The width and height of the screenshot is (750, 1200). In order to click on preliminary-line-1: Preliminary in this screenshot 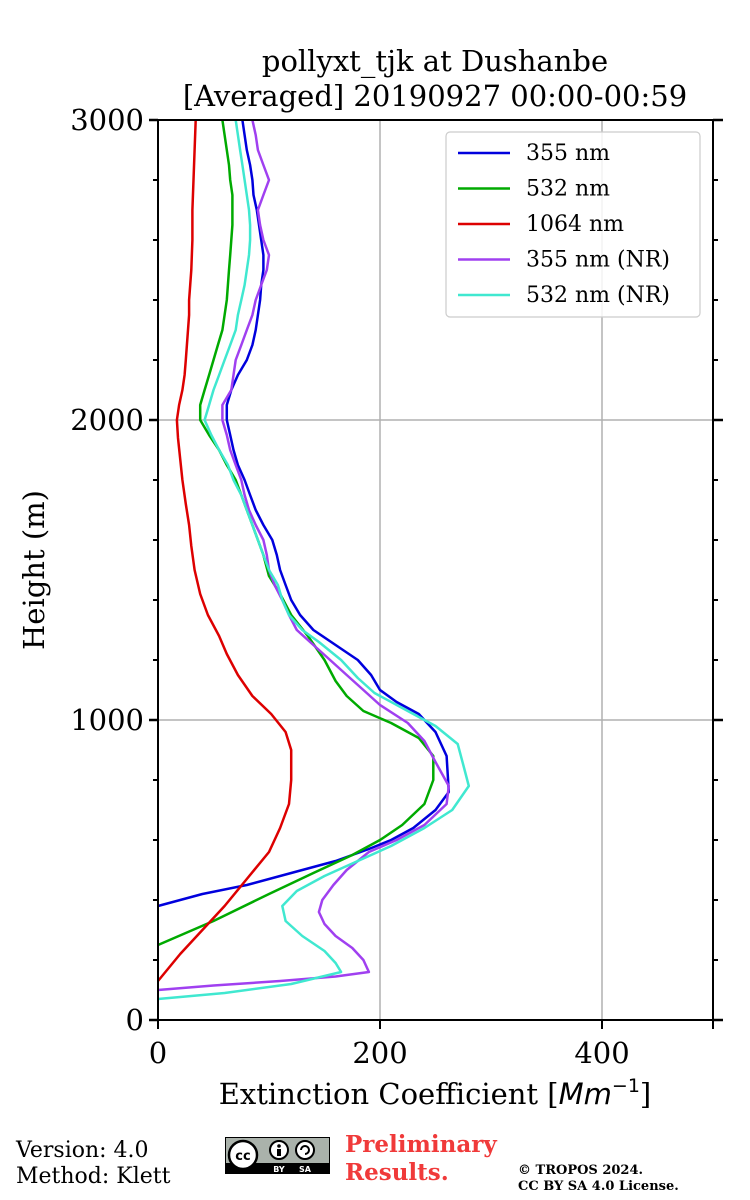, I will do `click(421, 1144)`.